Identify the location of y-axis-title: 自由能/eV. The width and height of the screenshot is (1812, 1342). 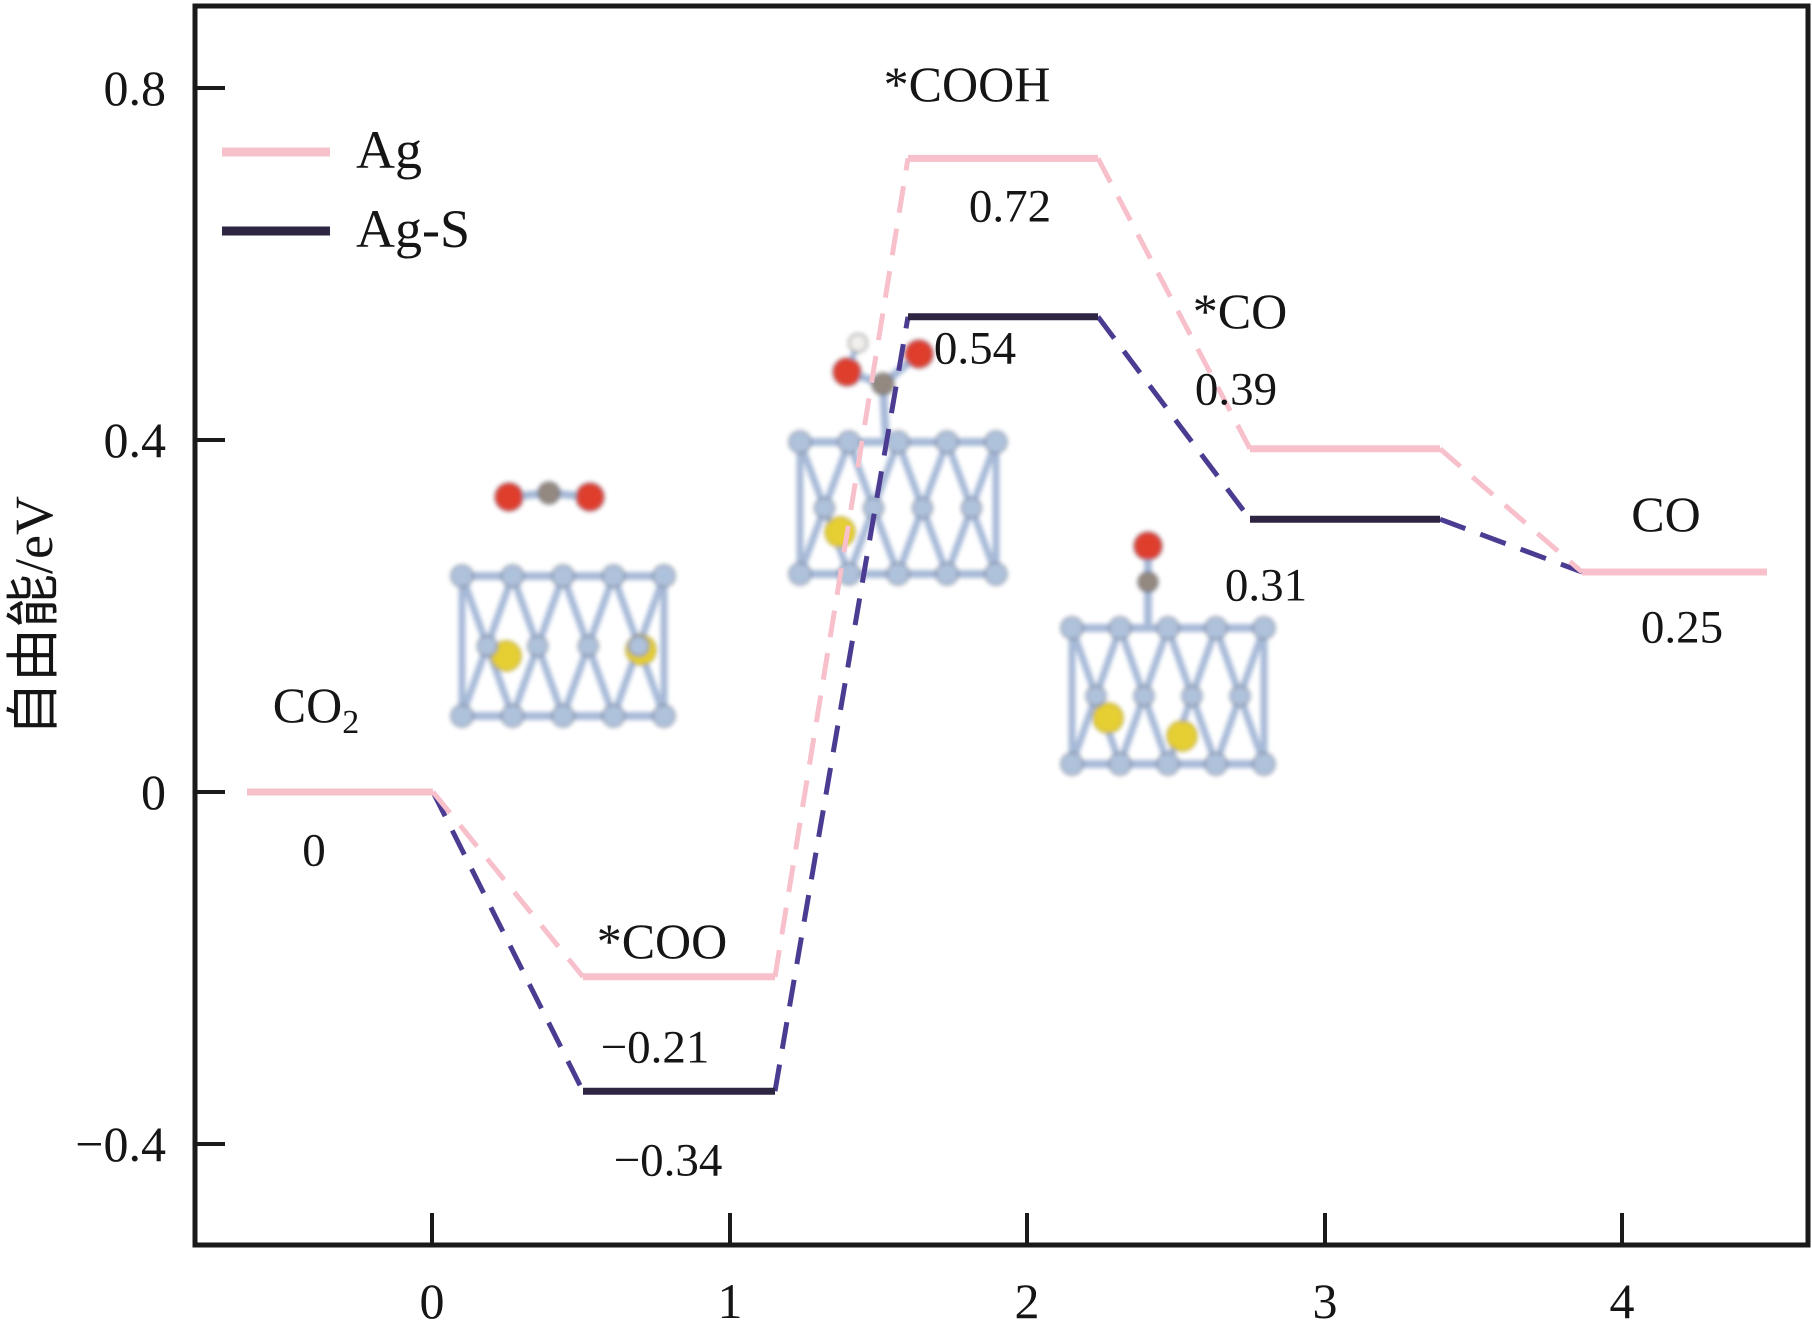
(34, 616).